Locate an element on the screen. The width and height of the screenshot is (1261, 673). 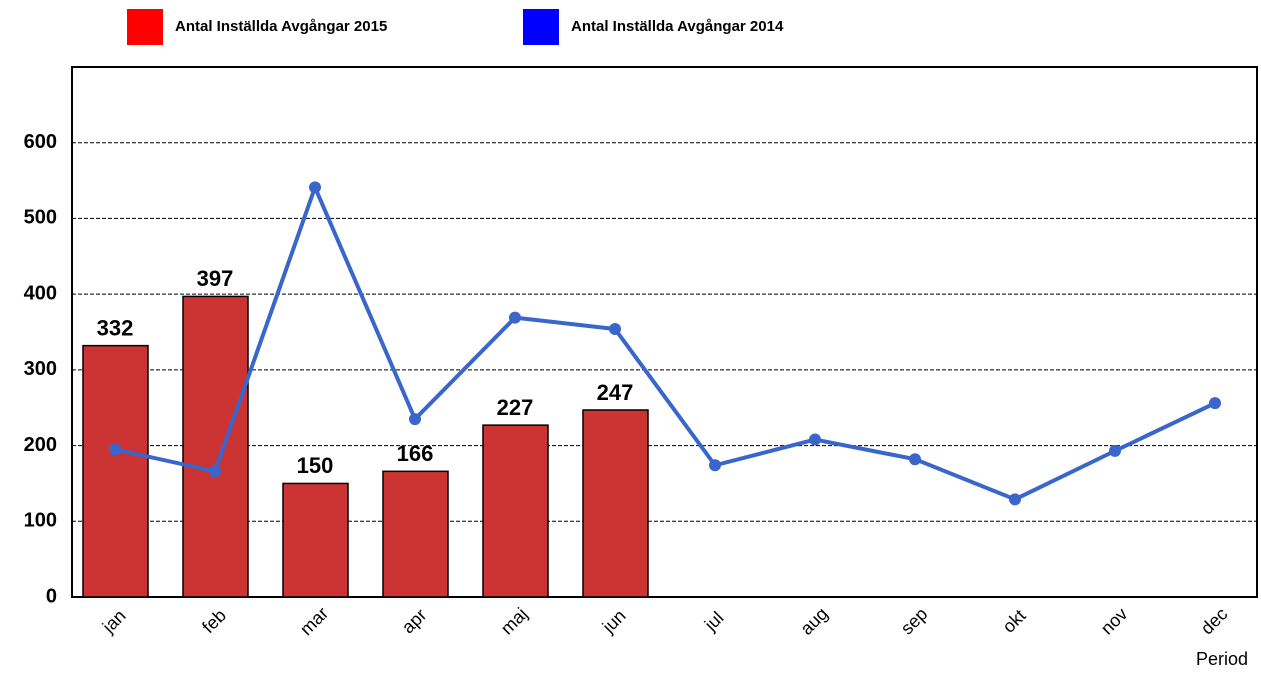
x-tick-label: jan is located at coordinates (114, 622).